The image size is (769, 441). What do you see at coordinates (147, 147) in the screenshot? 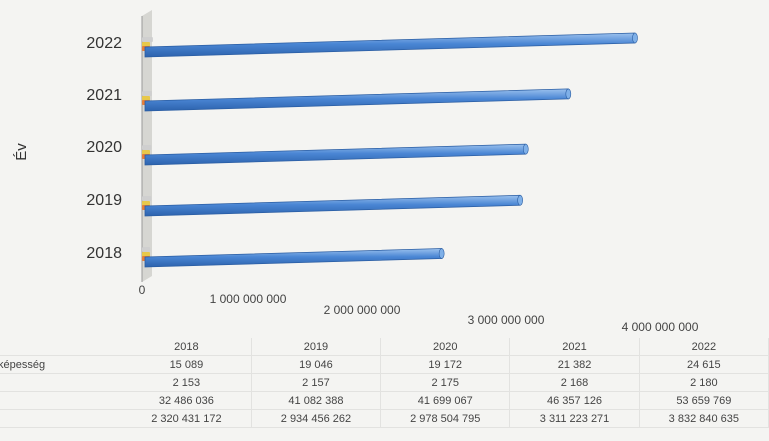
I see `bar-series-3-2020` at bounding box center [147, 147].